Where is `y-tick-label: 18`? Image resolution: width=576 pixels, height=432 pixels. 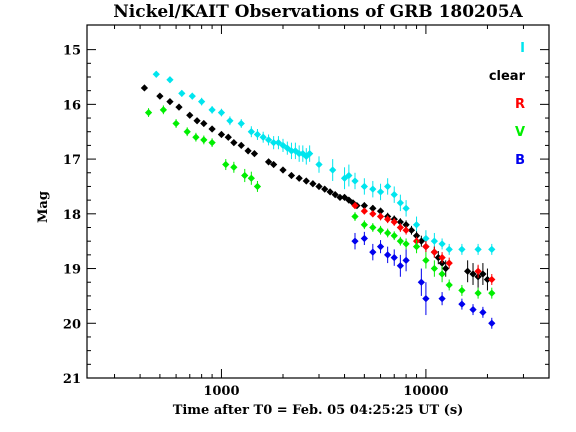
y-tick-label: 18 is located at coordinates (72, 215).